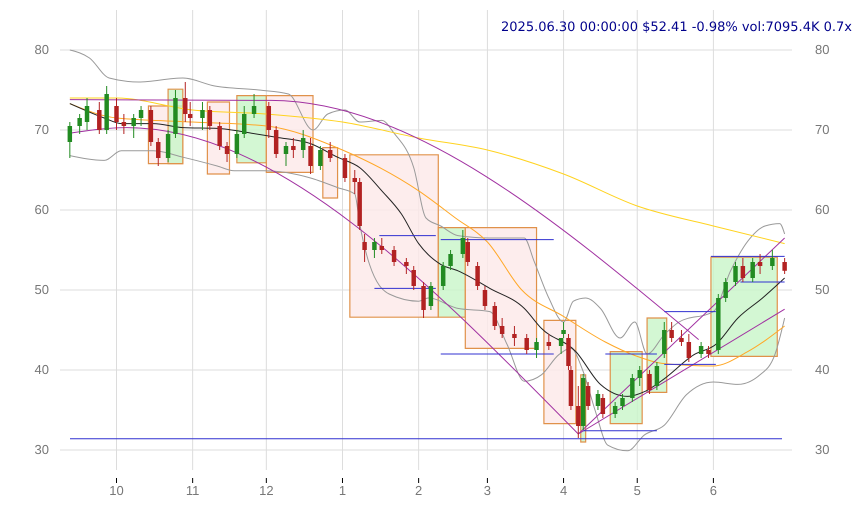 This screenshot has width=862, height=505. What do you see at coordinates (342, 490) in the screenshot?
I see `x-tick-label: 1` at bounding box center [342, 490].